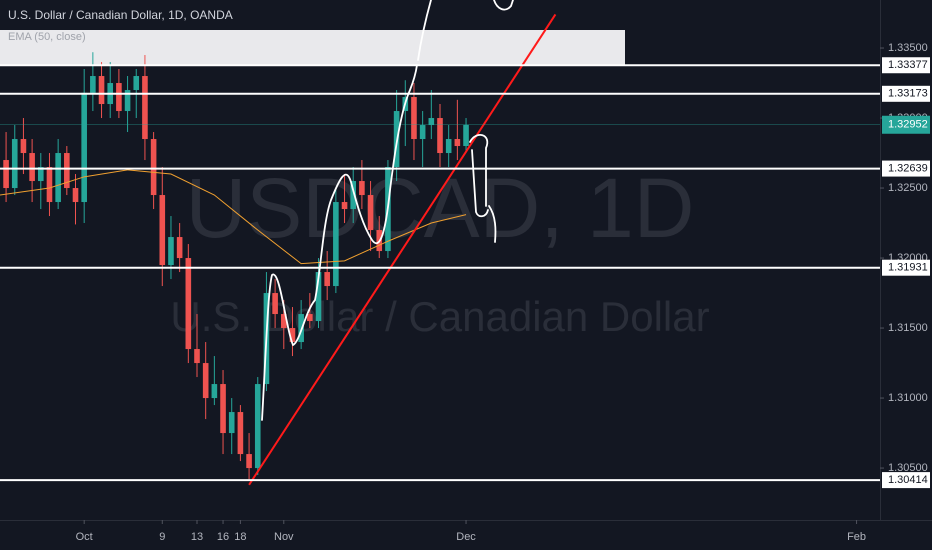 This screenshot has width=932, height=550. I want to click on x-tick-label: Nov, so click(284, 537).